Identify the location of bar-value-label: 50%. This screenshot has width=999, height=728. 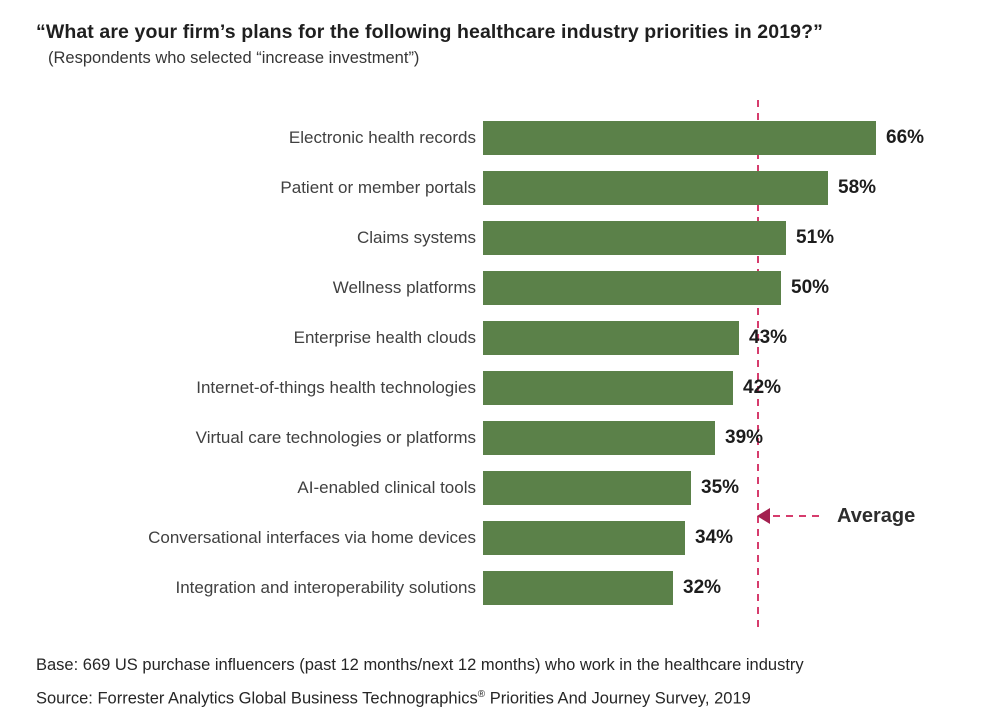
(810, 287).